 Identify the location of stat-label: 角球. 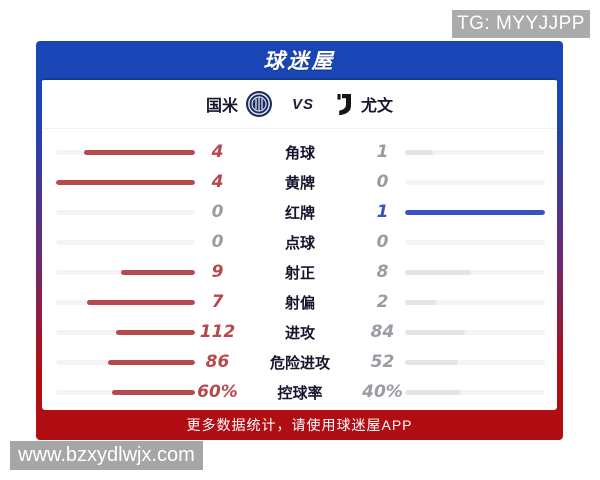
(299, 153).